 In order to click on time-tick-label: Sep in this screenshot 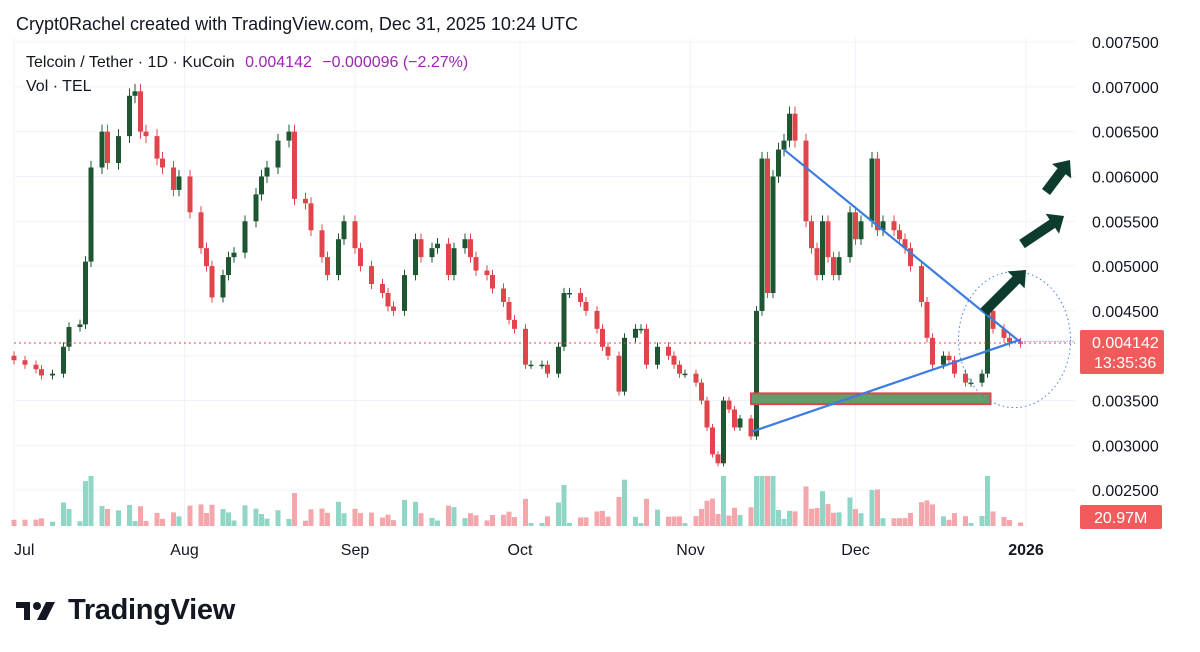, I will do `click(355, 550)`.